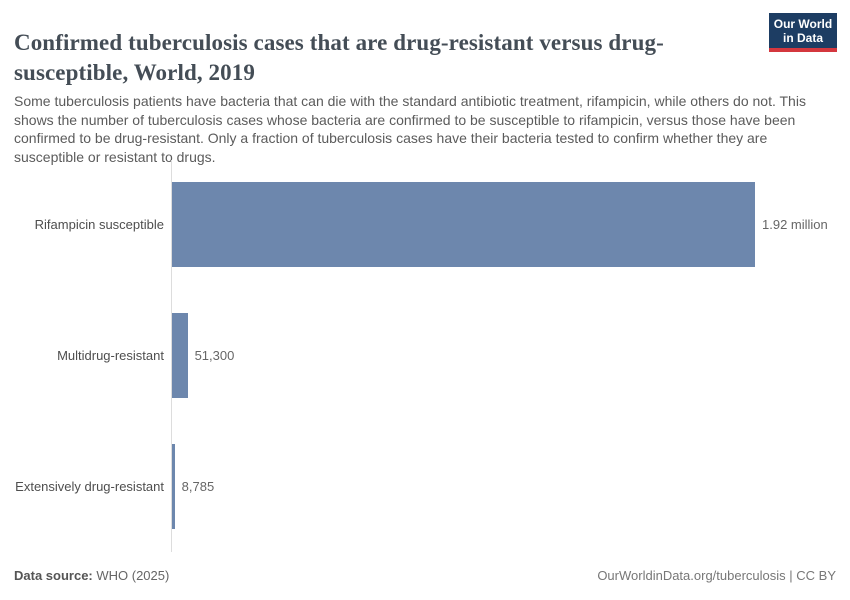 This screenshot has height=600, width=850. Describe the element at coordinates (816, 575) in the screenshot. I see `footer-license: CC BY` at that location.